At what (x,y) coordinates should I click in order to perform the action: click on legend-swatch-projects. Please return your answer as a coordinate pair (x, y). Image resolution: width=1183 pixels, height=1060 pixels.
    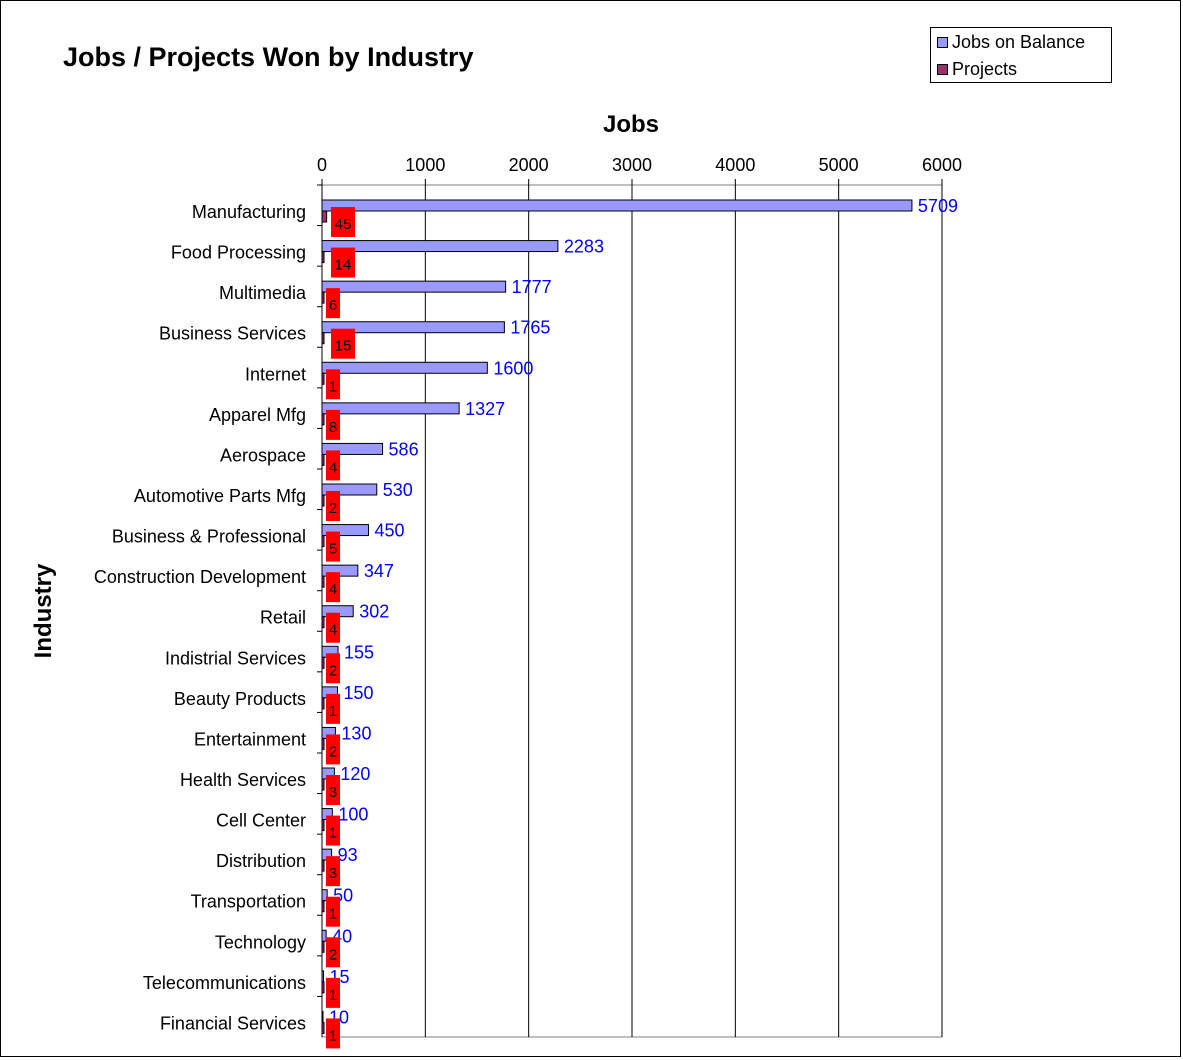
    Looking at the image, I should click on (942, 69).